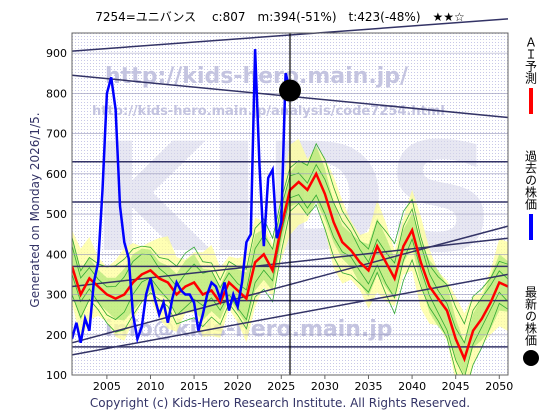 This screenshot has height=420, width=560. I want to click on y-tick-label: 100, so click(56, 375).